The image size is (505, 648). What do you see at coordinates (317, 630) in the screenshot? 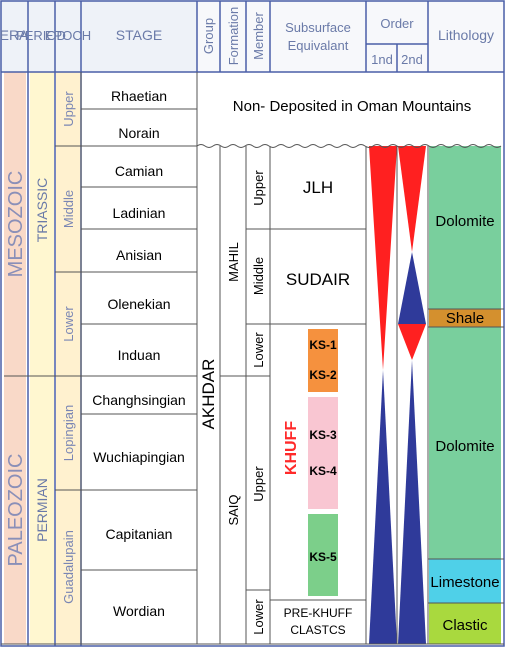
I see `pre-khuff-line2: CLASTCS` at bounding box center [317, 630].